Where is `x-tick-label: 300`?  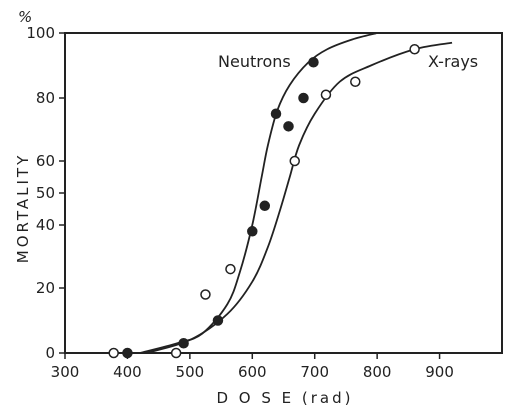
x-tick-label: 300 is located at coordinates (65, 372).